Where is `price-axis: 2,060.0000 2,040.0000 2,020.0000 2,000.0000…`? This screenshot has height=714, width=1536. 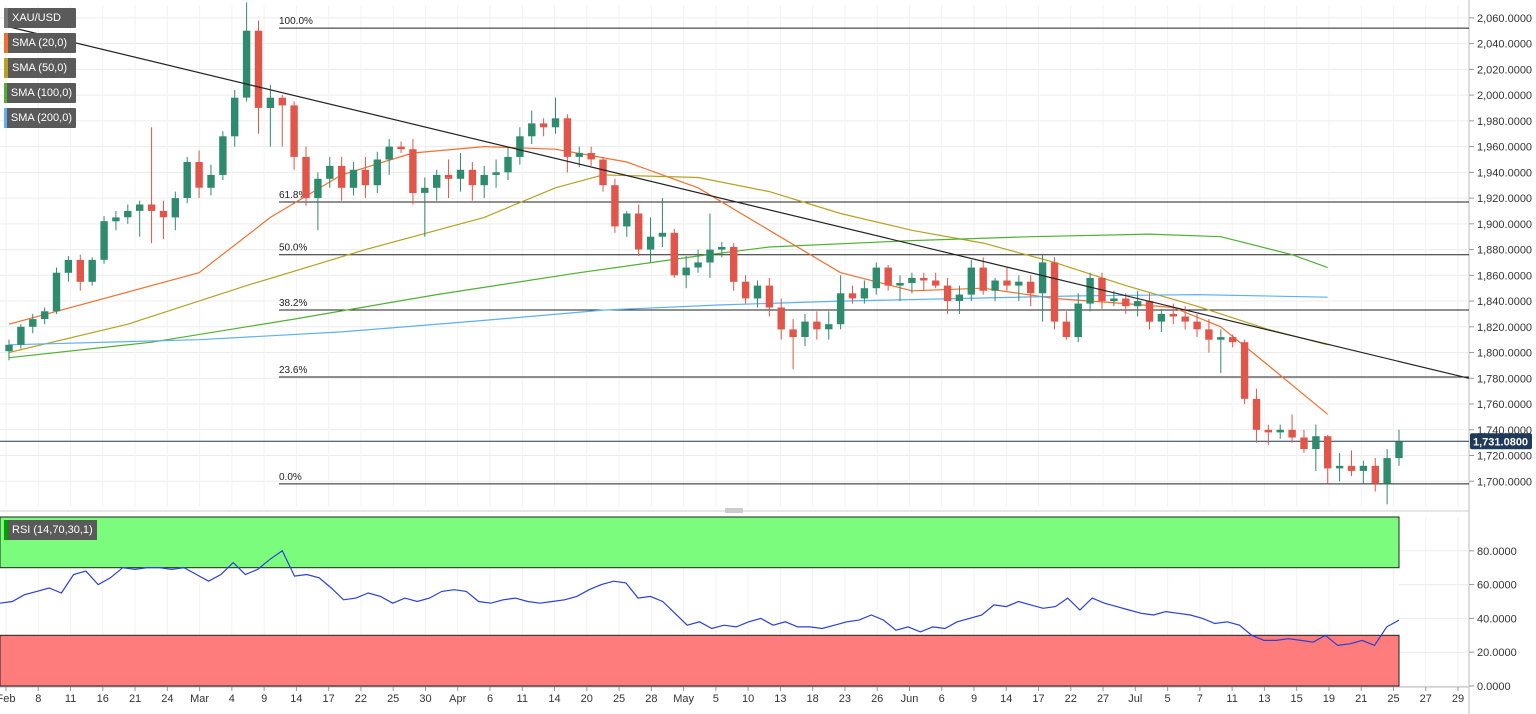
price-axis: 2,060.0000 2,040.0000 2,020.0000 2,000.0000… is located at coordinates (1500, 353).